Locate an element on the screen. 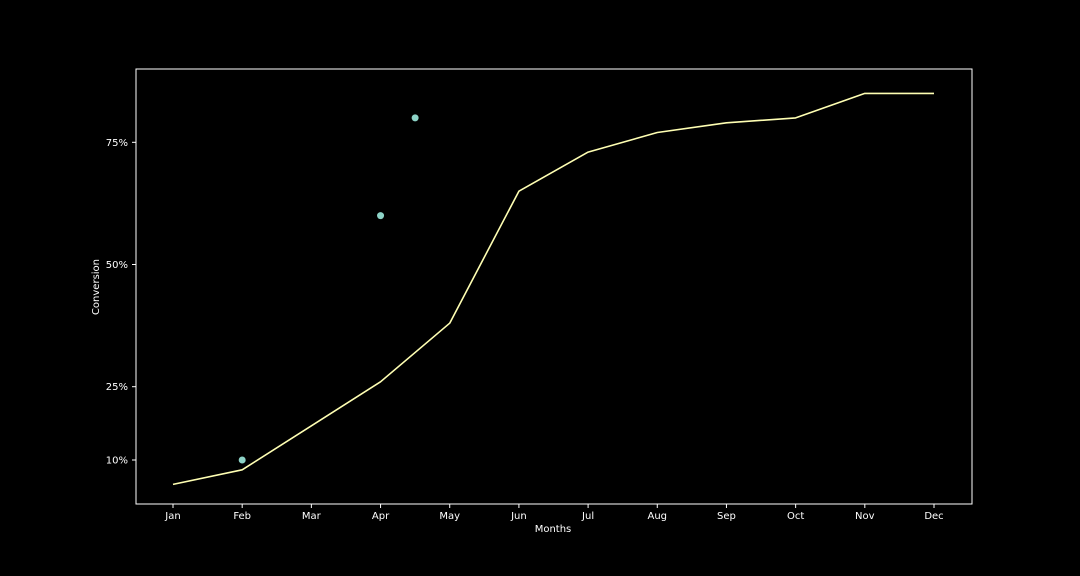 The image size is (1080, 576). x-tick-label: Nov is located at coordinates (865, 516).